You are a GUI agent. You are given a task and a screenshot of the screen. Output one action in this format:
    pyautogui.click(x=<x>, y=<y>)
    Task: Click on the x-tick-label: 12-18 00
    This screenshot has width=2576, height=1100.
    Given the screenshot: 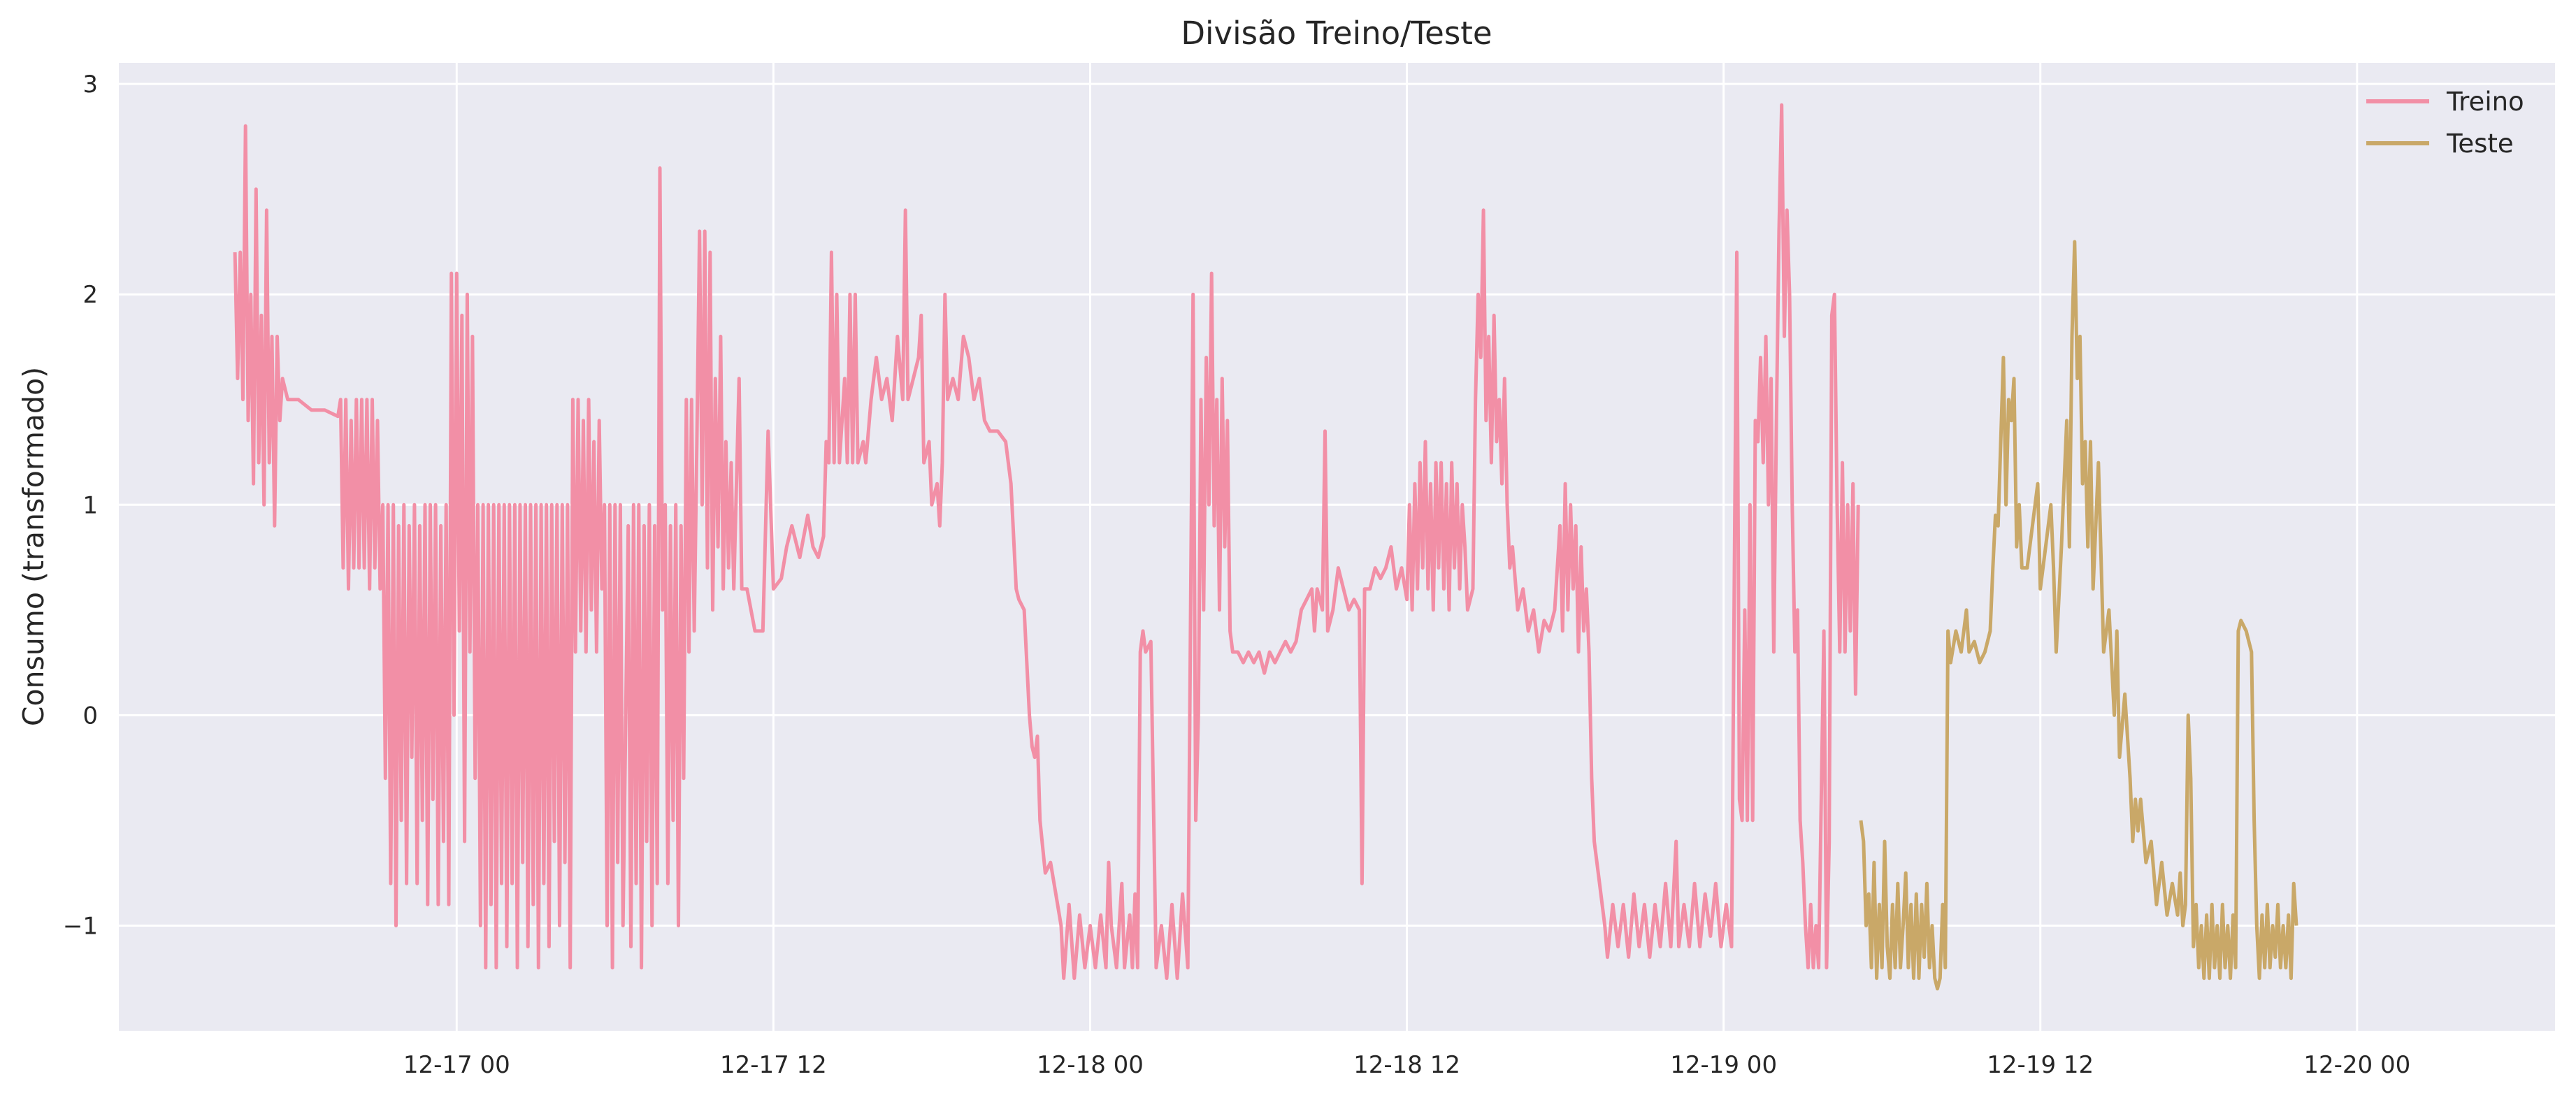 What is the action you would take?
    pyautogui.click(x=1090, y=1065)
    